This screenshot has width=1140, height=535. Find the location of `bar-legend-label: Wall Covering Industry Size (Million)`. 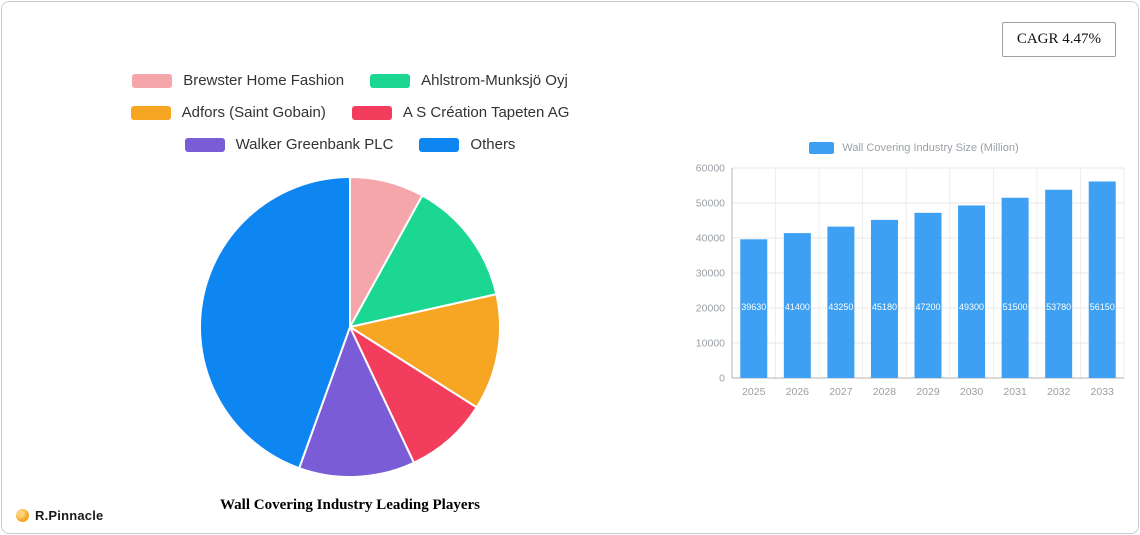

bar-legend-label: Wall Covering Industry Size (Million) is located at coordinates (930, 148).